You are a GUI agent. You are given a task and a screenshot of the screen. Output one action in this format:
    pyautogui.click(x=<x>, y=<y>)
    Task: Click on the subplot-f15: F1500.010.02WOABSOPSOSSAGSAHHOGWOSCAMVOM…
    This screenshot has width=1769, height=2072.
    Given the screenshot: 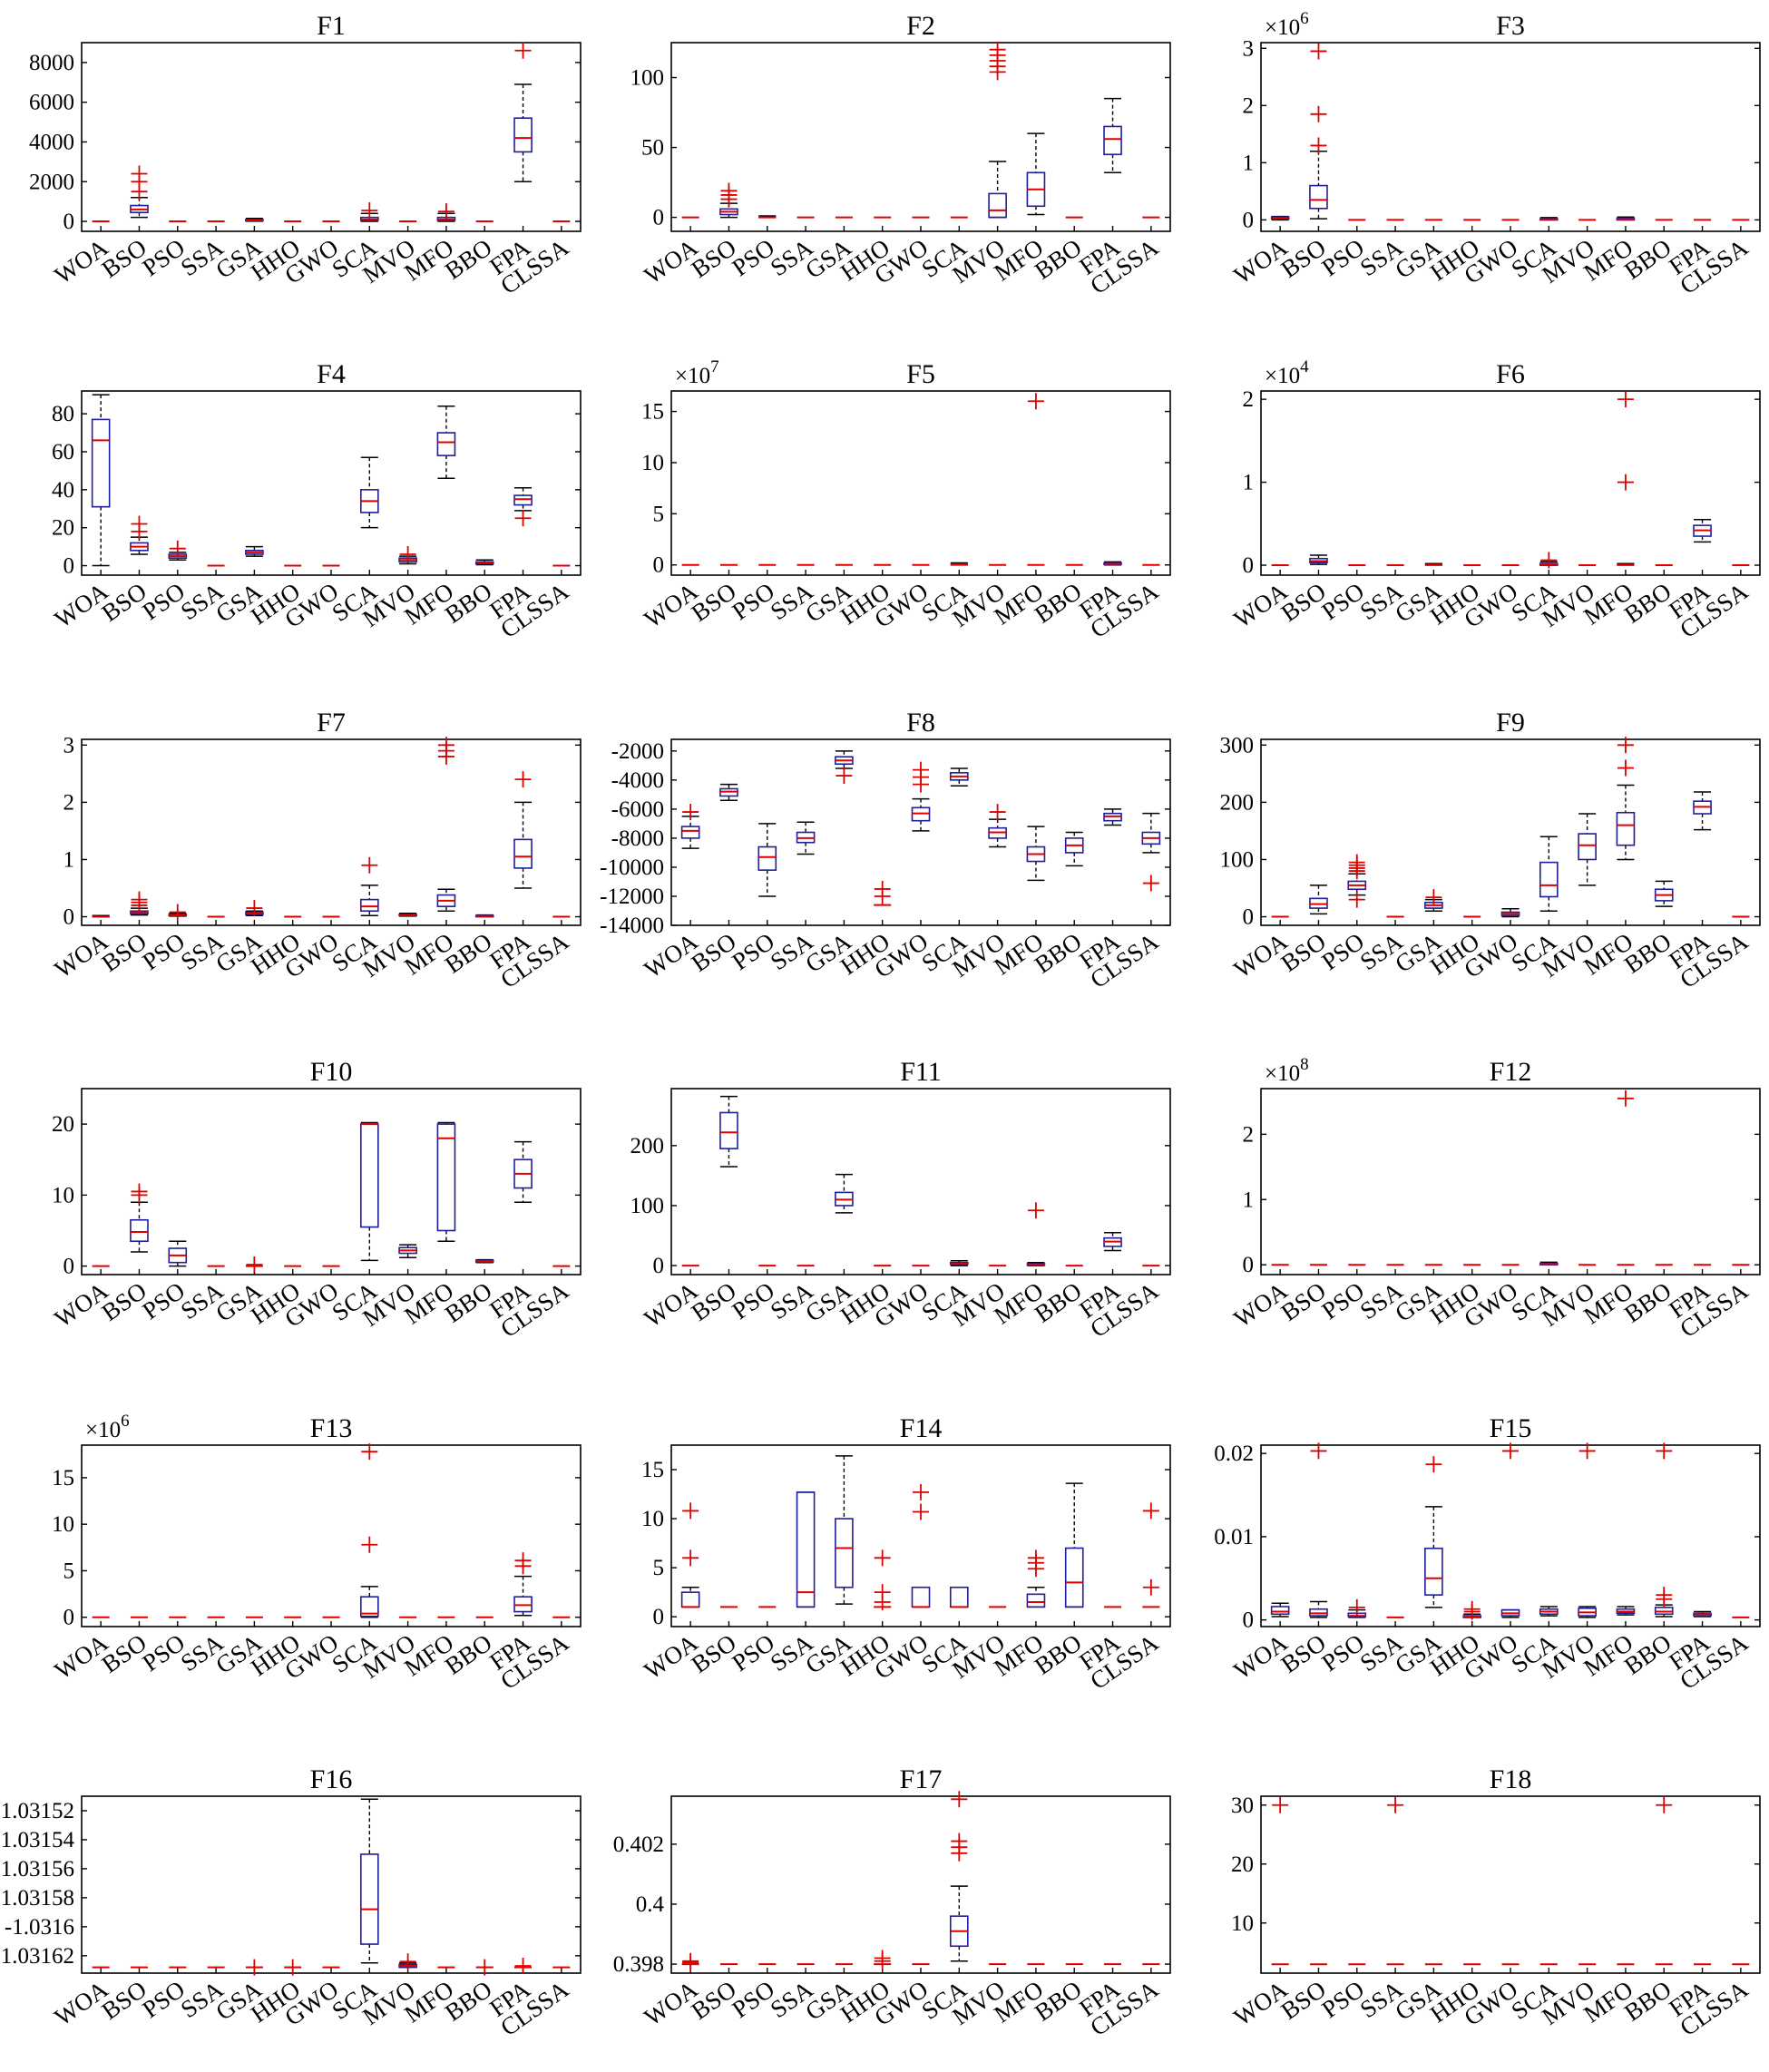 What is the action you would take?
    pyautogui.click(x=1487, y=1554)
    